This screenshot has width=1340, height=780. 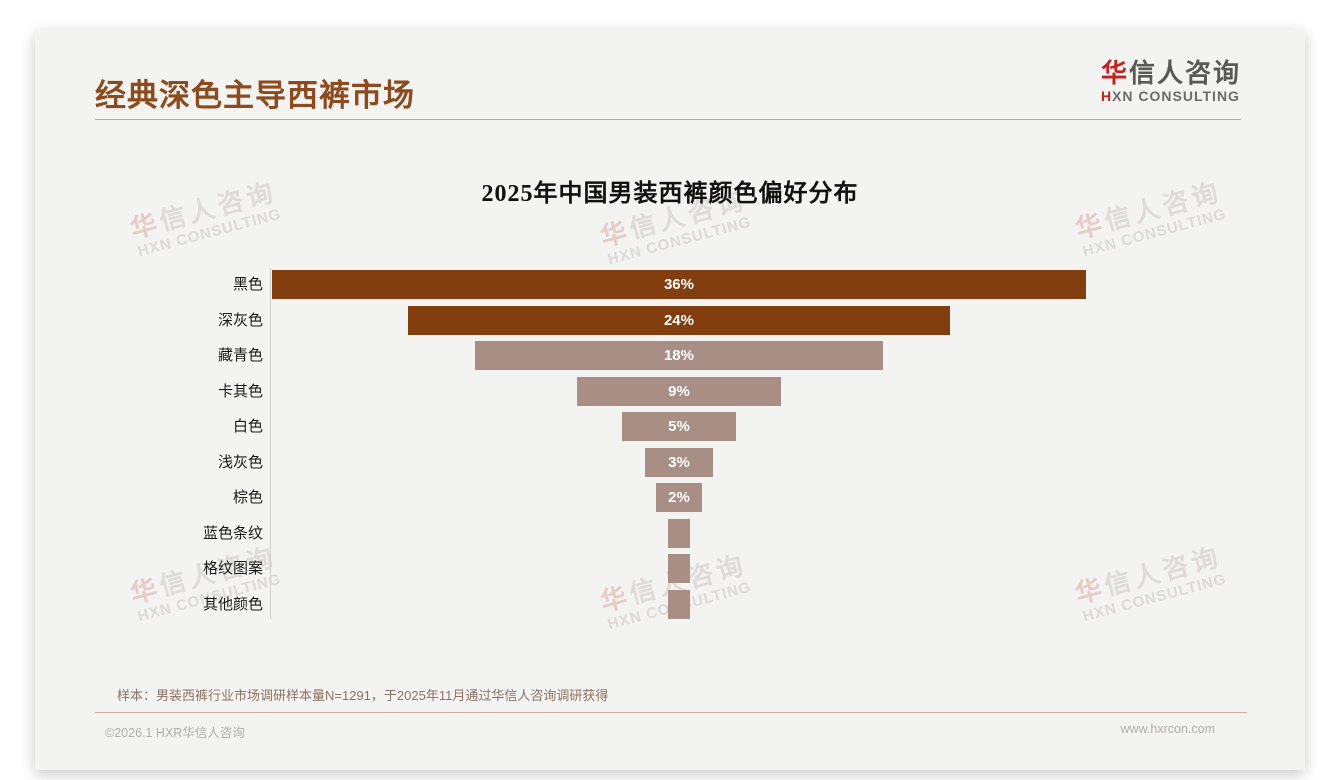 What do you see at coordinates (1167, 729) in the screenshot?
I see `website-url: www.hxrcon.com` at bounding box center [1167, 729].